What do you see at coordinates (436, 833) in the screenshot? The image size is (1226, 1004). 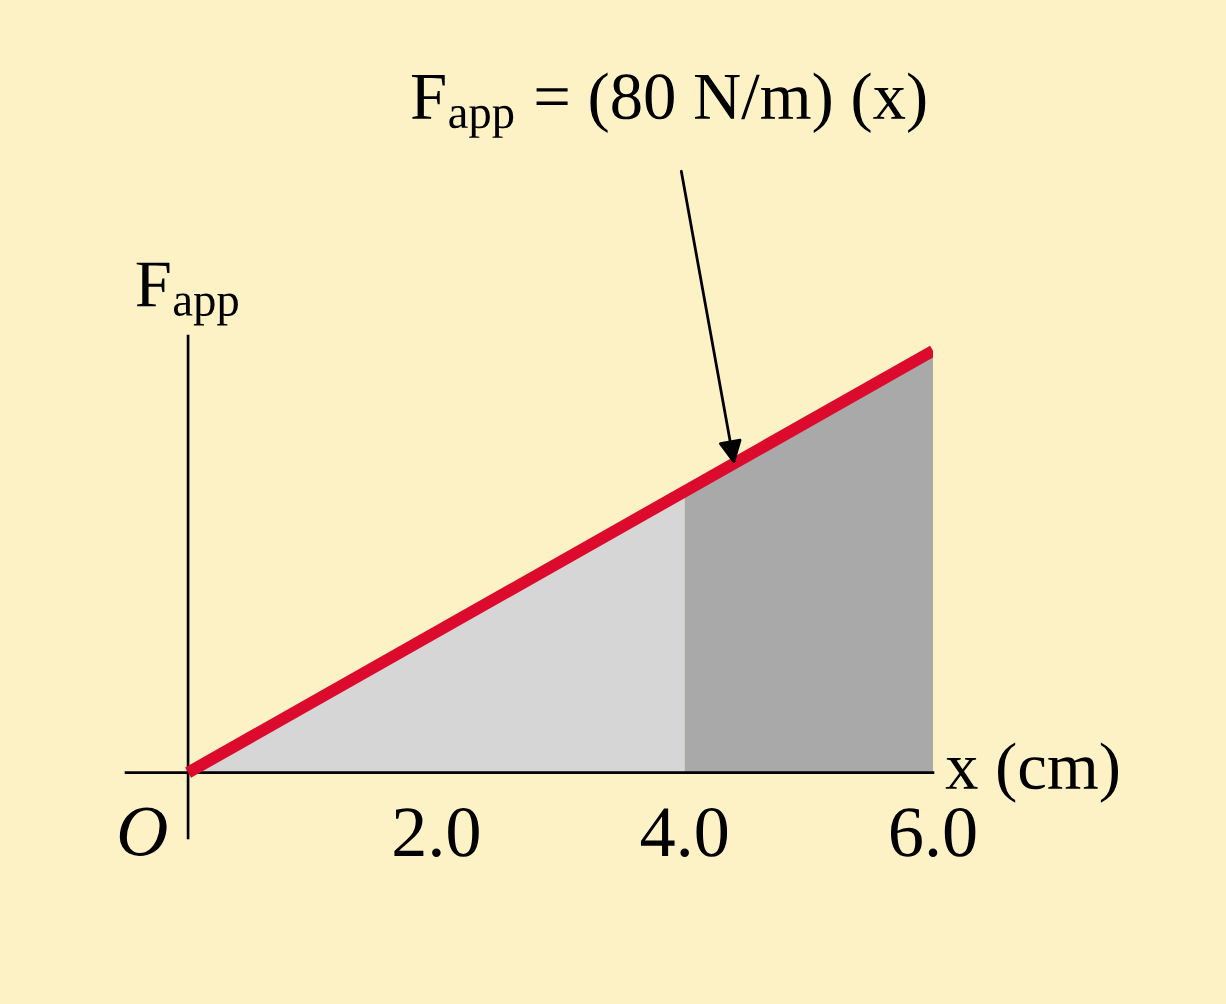 I see `x-tick-label: 2.0` at bounding box center [436, 833].